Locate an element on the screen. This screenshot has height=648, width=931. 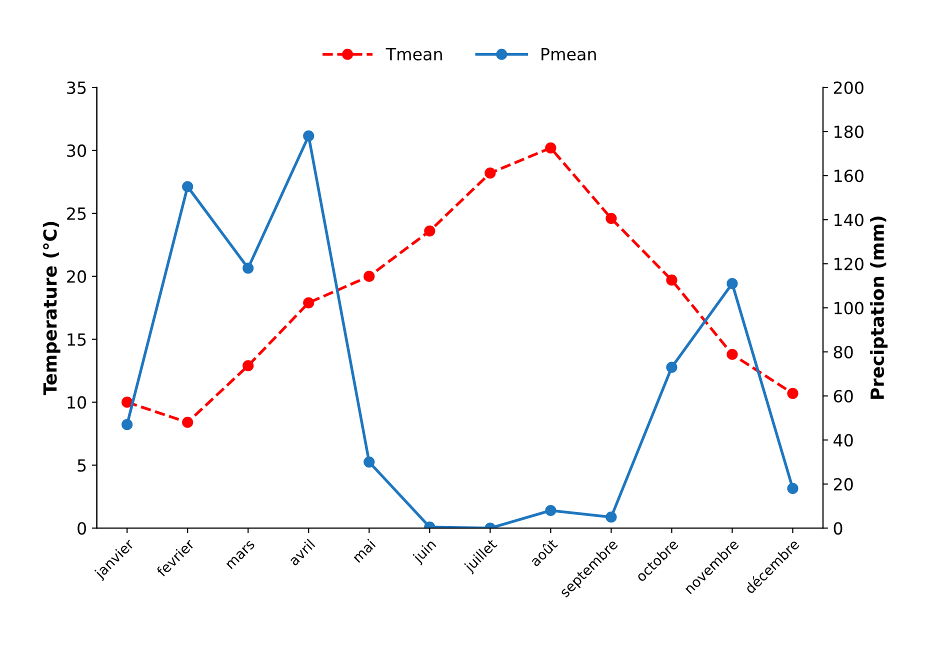
y-tick-label: 15 is located at coordinates (77, 339).